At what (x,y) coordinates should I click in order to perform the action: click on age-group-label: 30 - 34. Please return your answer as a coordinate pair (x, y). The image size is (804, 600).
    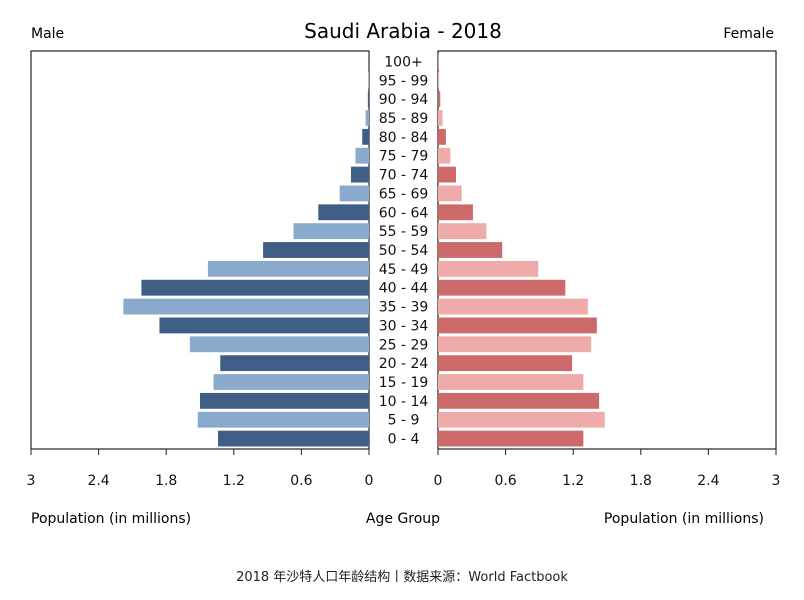
    Looking at the image, I should click on (404, 326).